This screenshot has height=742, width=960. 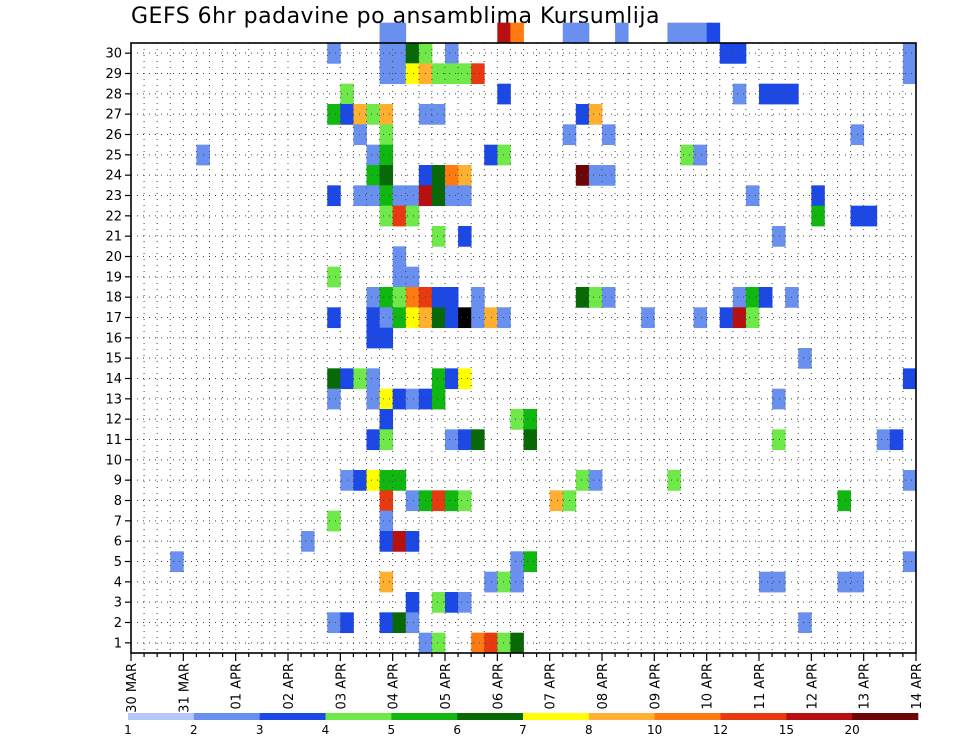 What do you see at coordinates (113, 54) in the screenshot?
I see `y-tick-label: 30` at bounding box center [113, 54].